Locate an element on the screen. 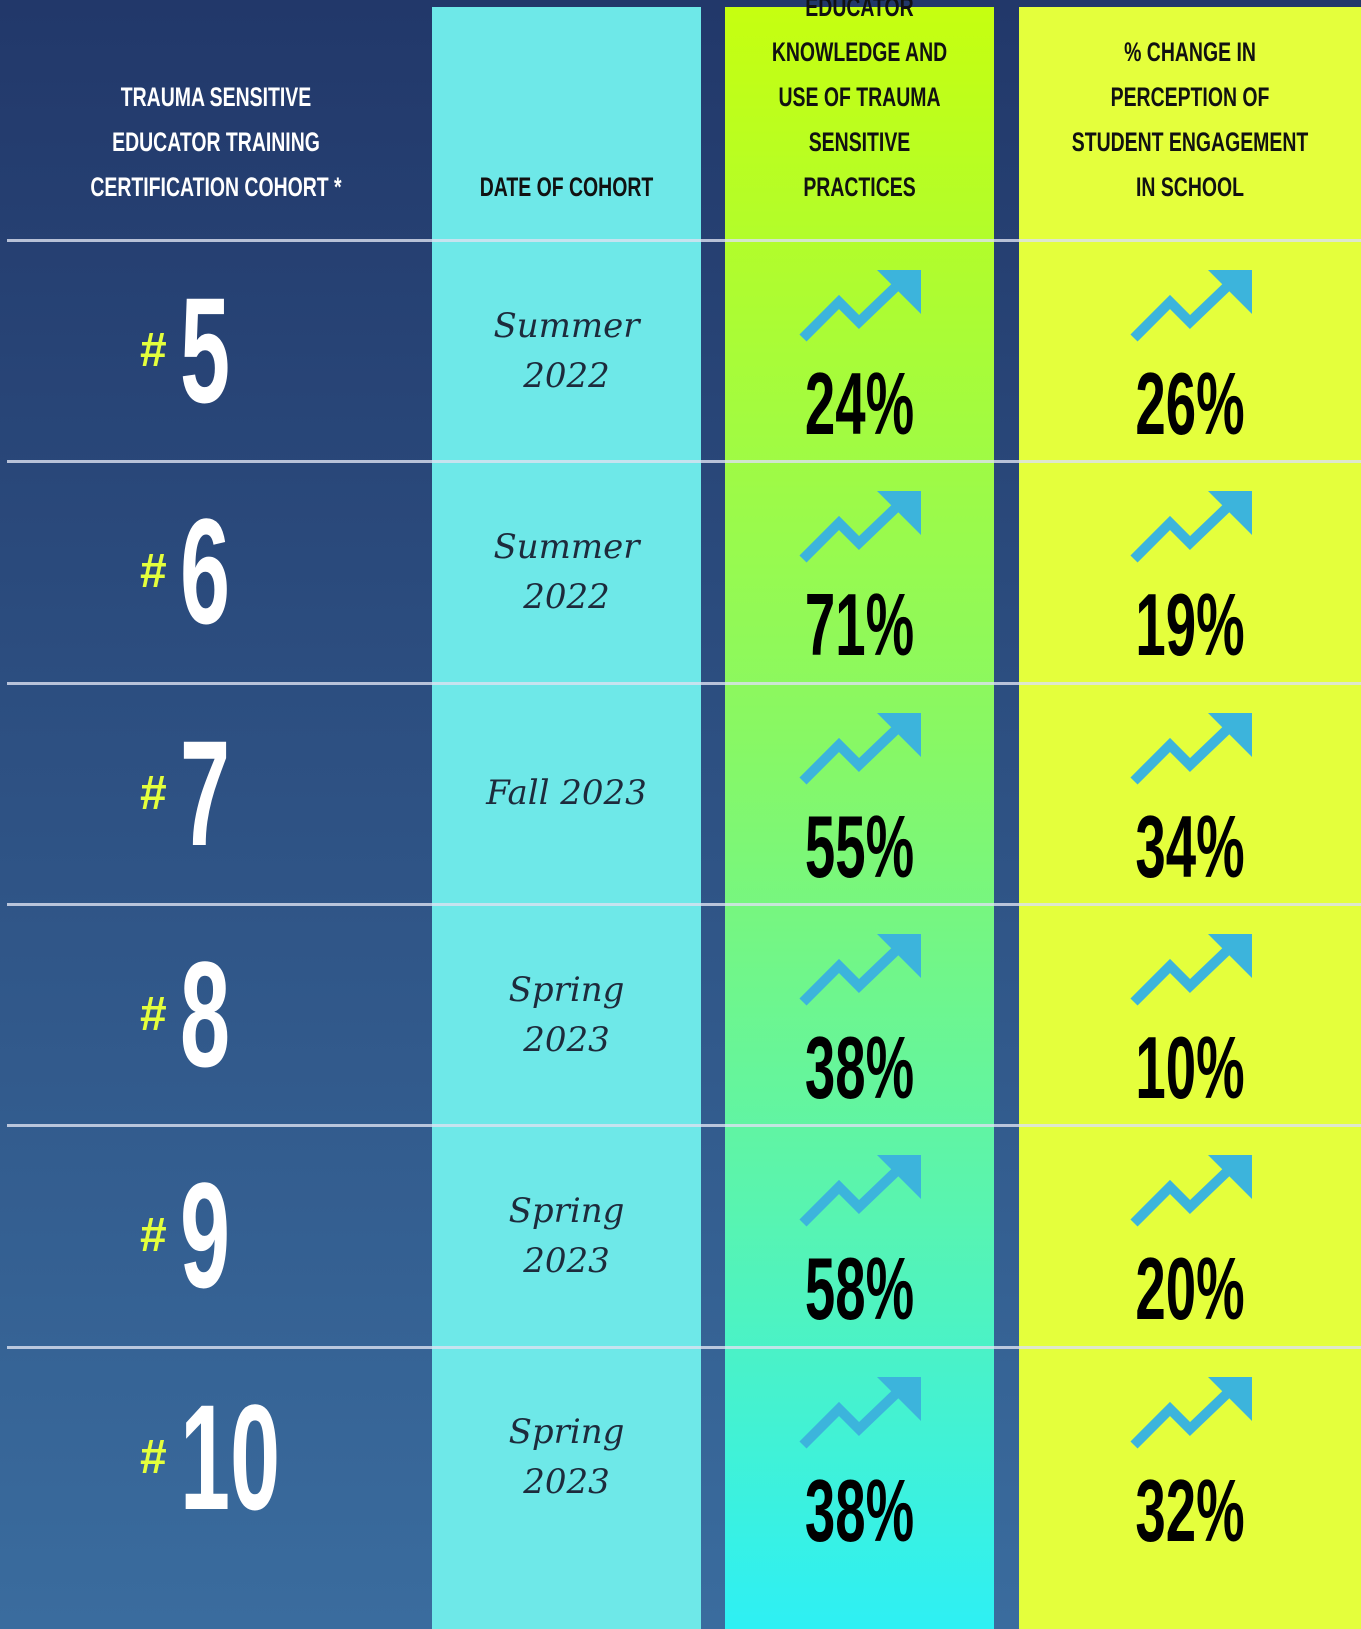  cohort-number: 6 is located at coordinates (205, 571).